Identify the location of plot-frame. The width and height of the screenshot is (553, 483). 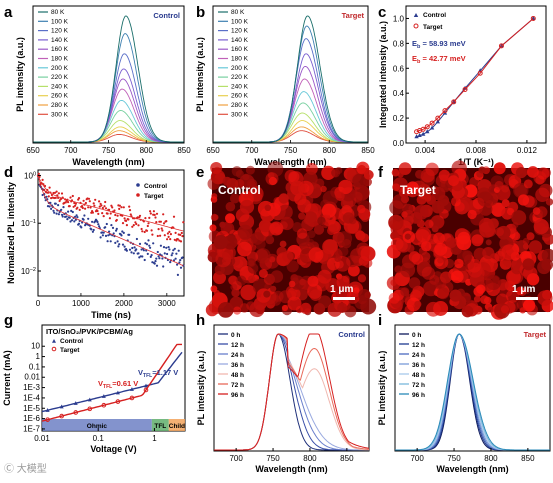
(472, 388).